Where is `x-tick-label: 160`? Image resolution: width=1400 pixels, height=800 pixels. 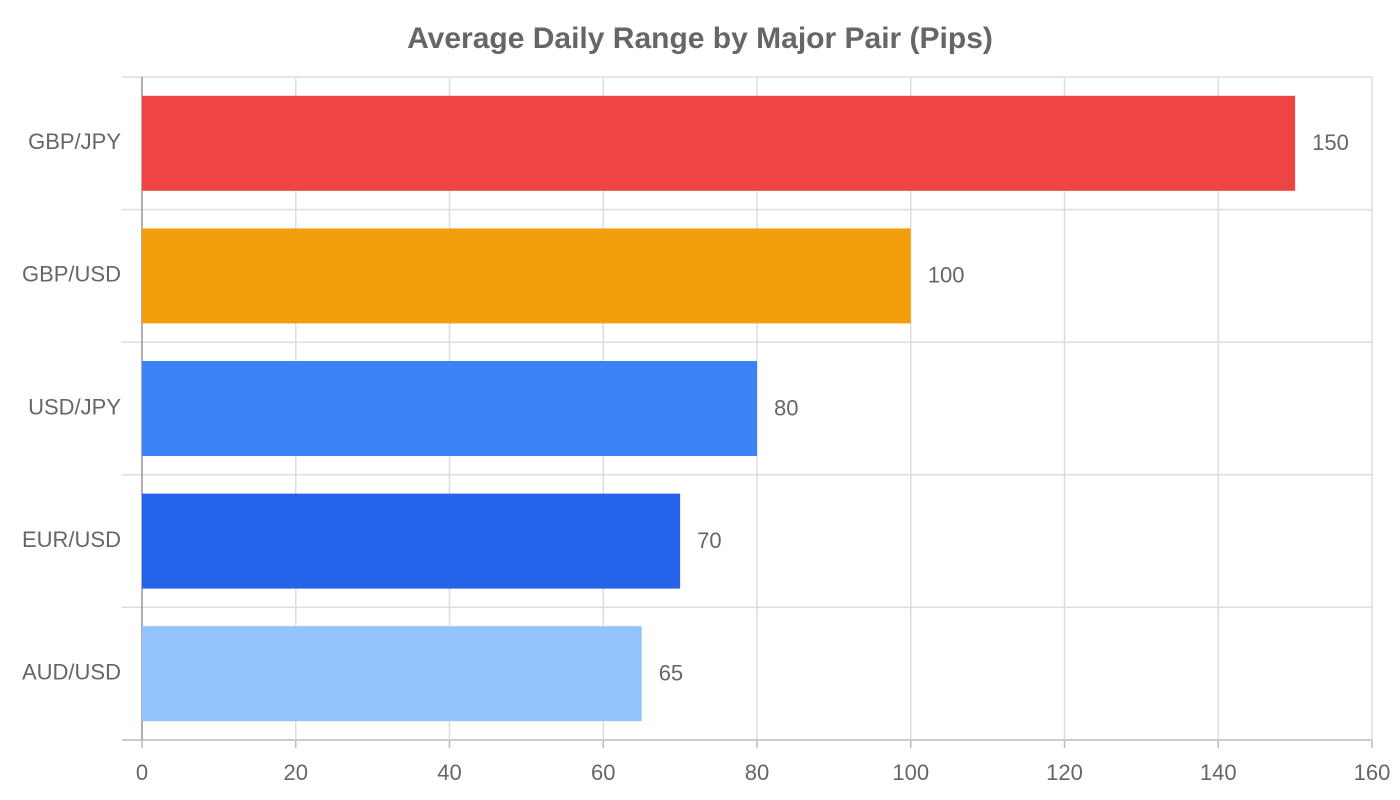 x-tick-label: 160 is located at coordinates (1372, 772).